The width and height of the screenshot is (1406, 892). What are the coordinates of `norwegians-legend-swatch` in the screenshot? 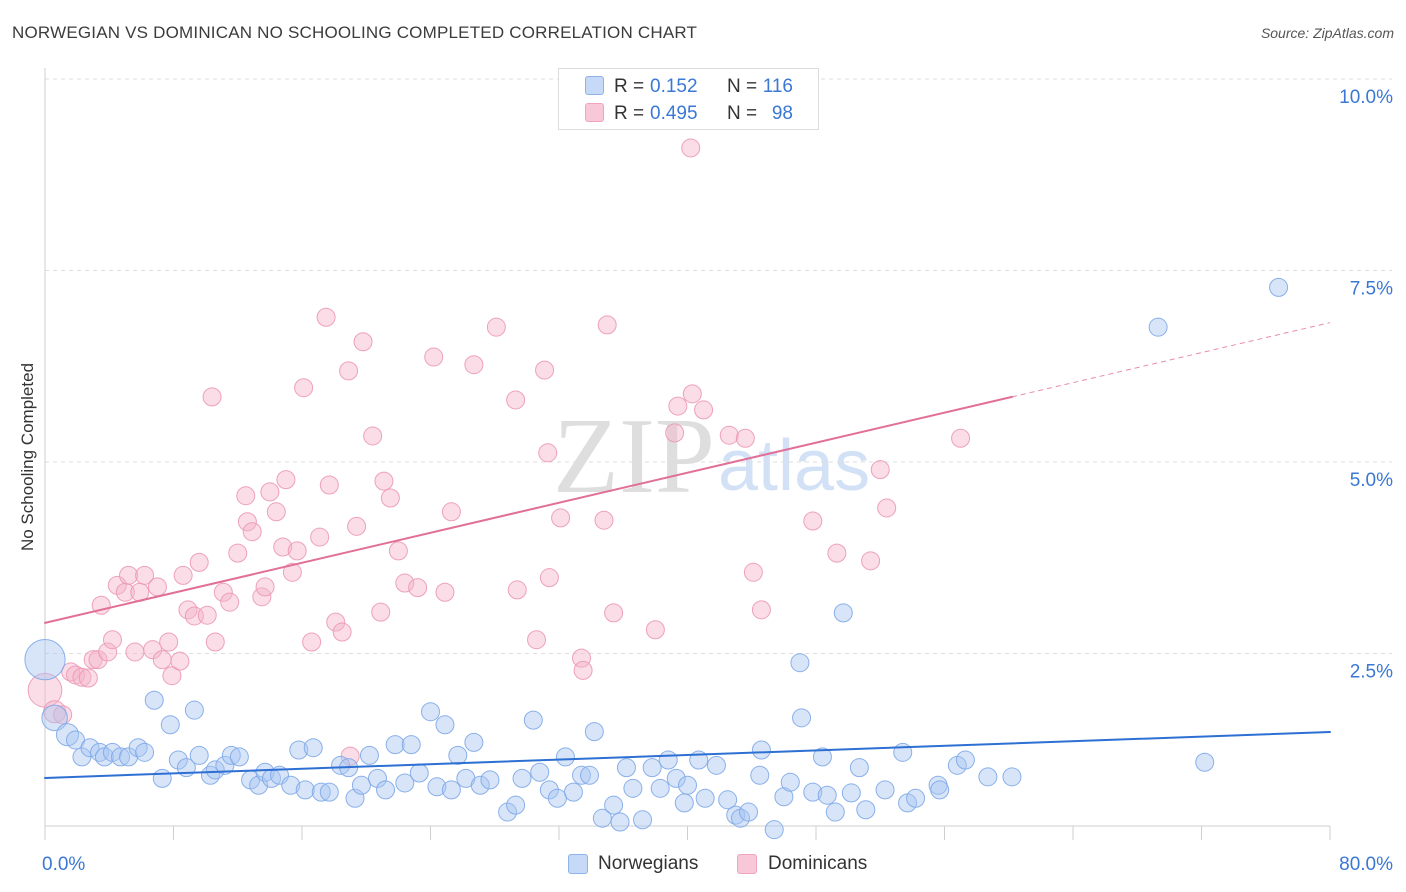 It's located at (594, 85).